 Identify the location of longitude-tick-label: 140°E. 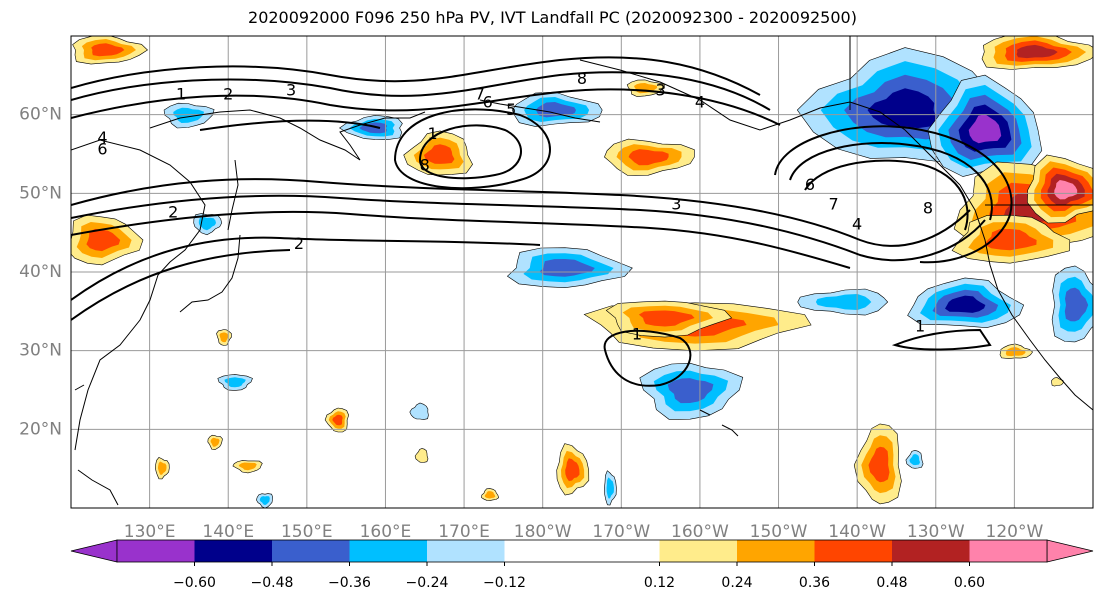
(228, 532).